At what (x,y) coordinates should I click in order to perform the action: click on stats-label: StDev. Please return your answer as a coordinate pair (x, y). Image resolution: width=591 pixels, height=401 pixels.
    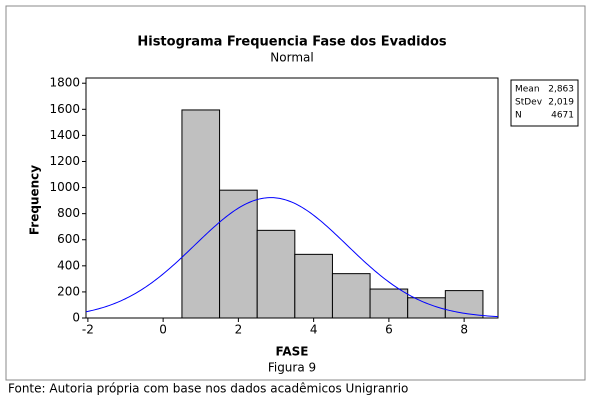
    Looking at the image, I should click on (529, 103).